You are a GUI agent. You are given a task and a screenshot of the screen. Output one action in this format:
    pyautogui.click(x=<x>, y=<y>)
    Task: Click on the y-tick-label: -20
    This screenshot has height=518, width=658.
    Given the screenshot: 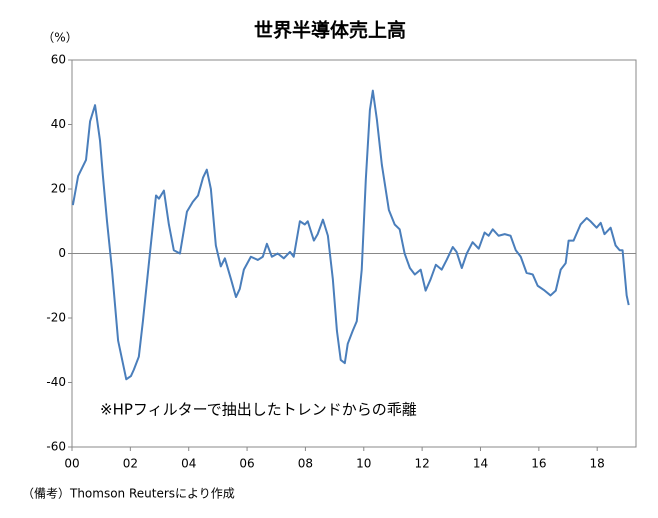 What is the action you would take?
    pyautogui.click(x=56, y=318)
    